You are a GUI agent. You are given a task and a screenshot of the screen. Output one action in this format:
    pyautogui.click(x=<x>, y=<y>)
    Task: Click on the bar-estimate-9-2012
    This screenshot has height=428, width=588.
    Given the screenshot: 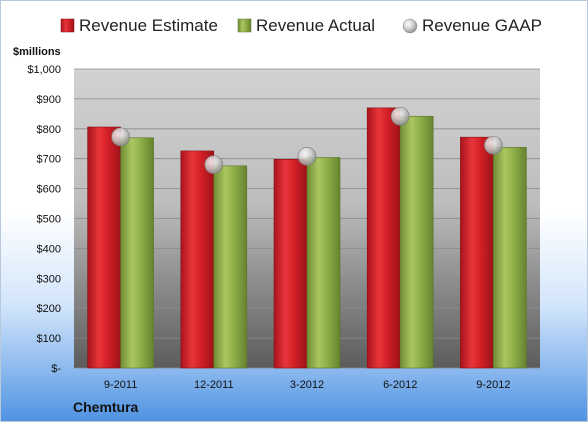 What is the action you would take?
    pyautogui.click(x=477, y=252)
    